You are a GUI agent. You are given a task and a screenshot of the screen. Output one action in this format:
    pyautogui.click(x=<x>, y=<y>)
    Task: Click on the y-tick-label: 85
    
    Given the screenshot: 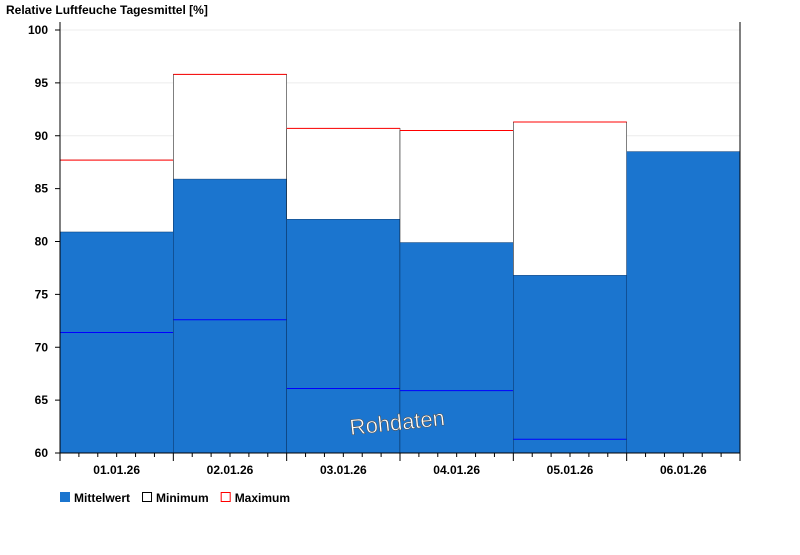 What is the action you would take?
    pyautogui.click(x=42, y=189)
    